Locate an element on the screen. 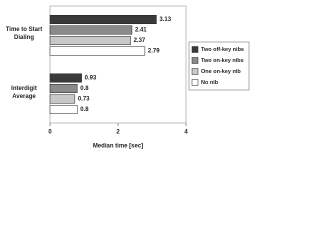  value-label: 2.37 is located at coordinates (140, 41).